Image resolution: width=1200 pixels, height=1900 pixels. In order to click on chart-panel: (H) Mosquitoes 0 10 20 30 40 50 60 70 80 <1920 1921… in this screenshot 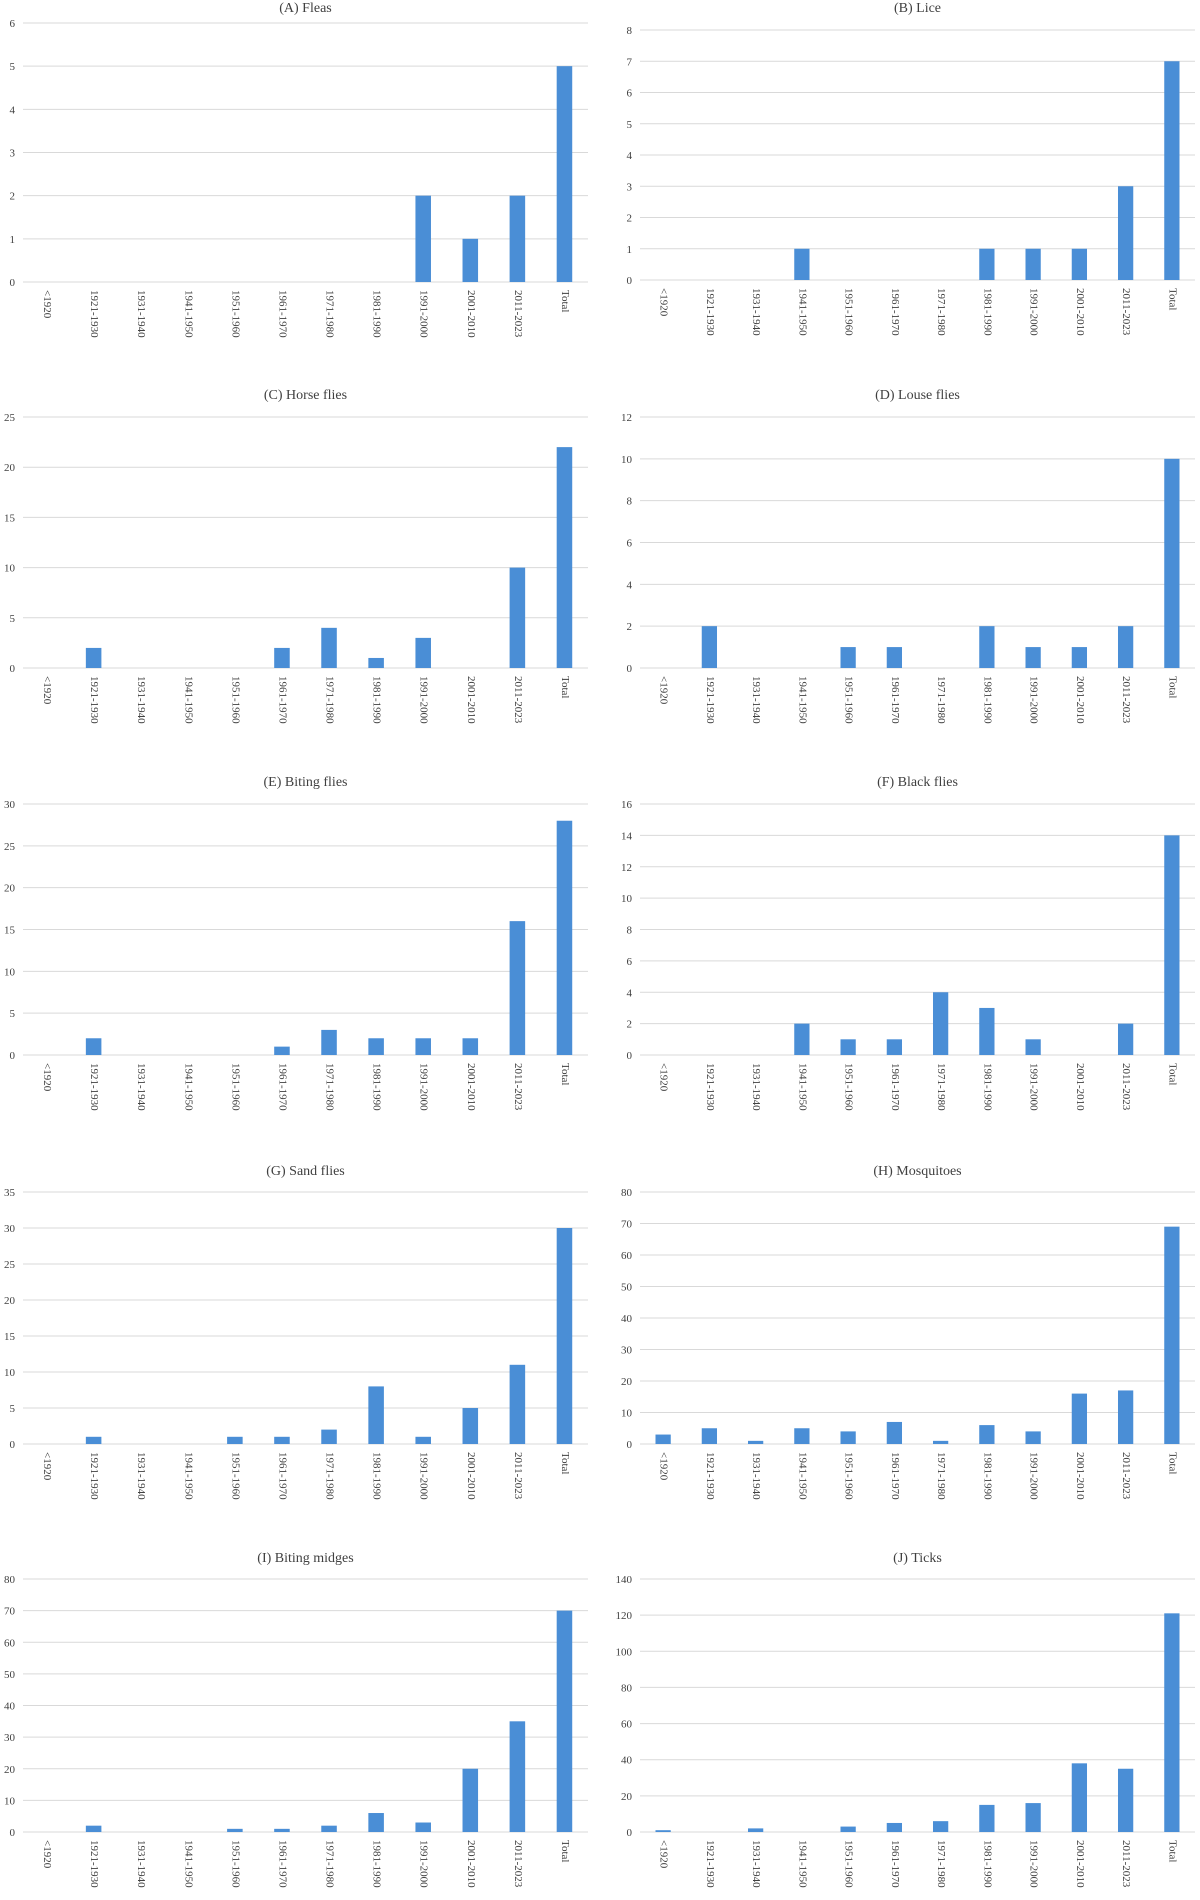, I will do `click(908, 1332)`.